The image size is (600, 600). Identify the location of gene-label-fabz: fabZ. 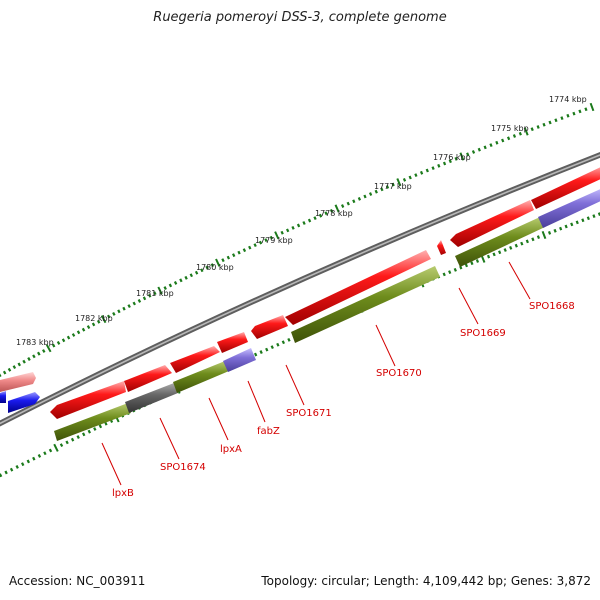
(268, 431).